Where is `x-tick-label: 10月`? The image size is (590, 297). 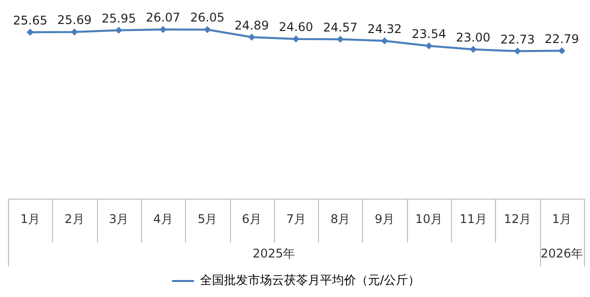
x-tick-label: 10月 is located at coordinates (429, 219).